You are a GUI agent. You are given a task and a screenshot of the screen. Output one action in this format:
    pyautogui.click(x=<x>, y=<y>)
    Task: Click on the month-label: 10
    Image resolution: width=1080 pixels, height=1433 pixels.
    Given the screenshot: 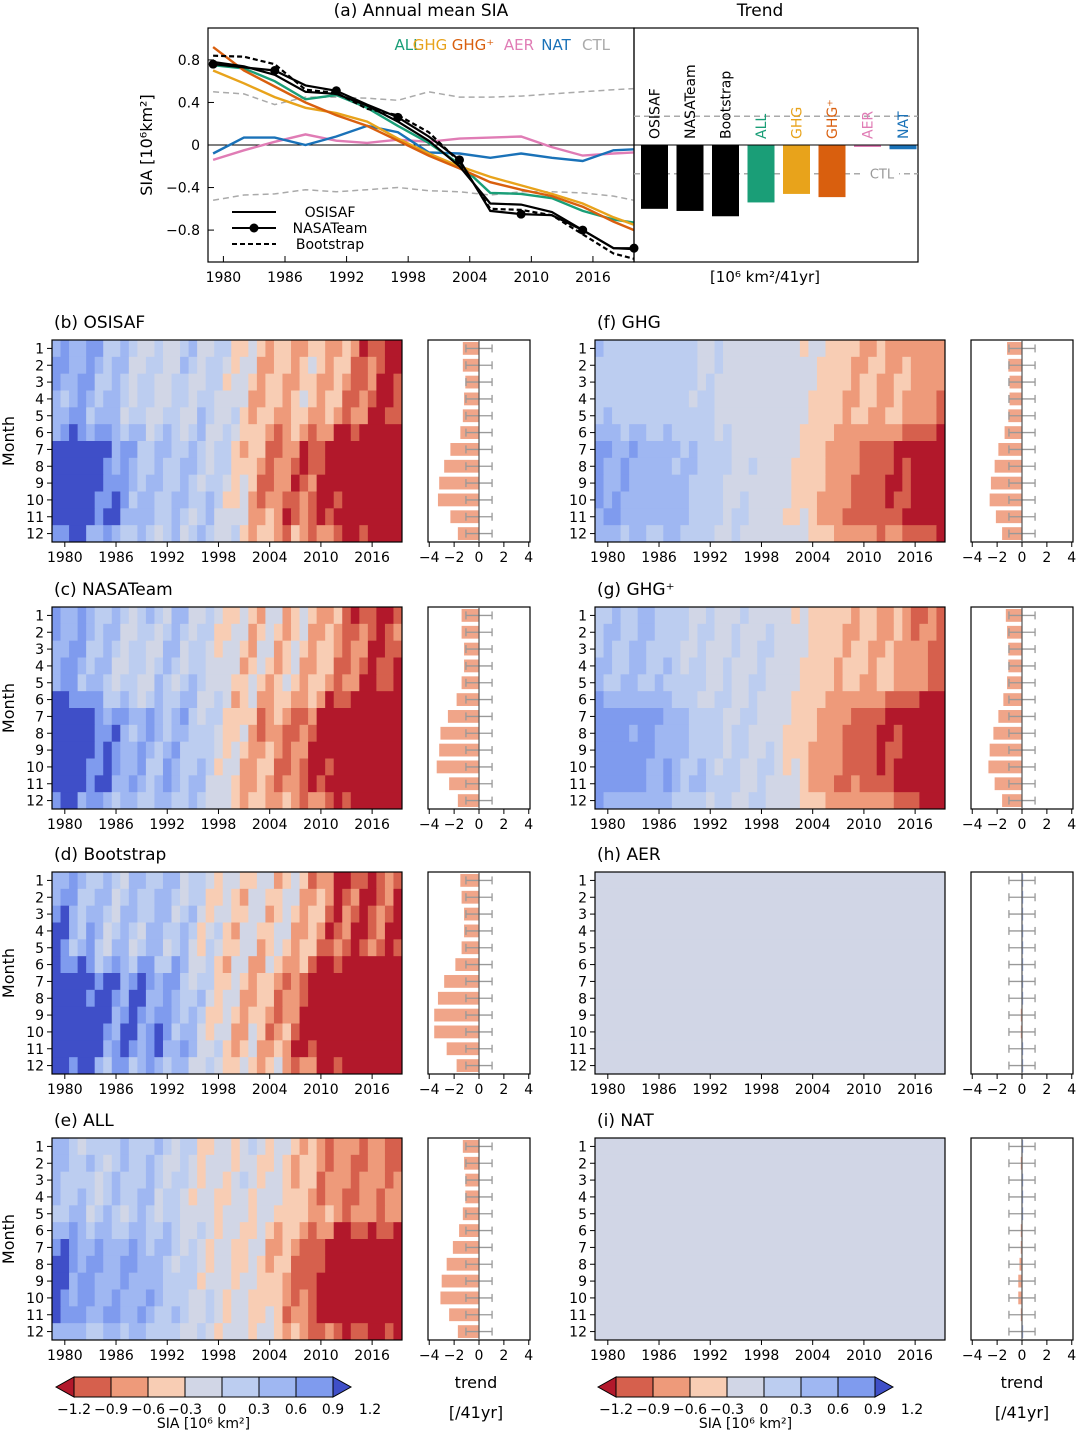 What is the action you would take?
    pyautogui.click(x=35, y=501)
    